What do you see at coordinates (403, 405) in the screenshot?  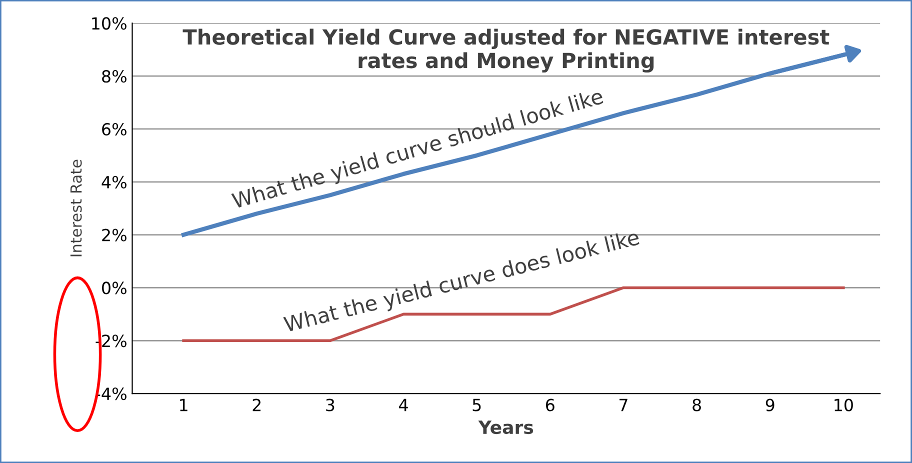 I see `x-tick-label: 4` at bounding box center [403, 405].